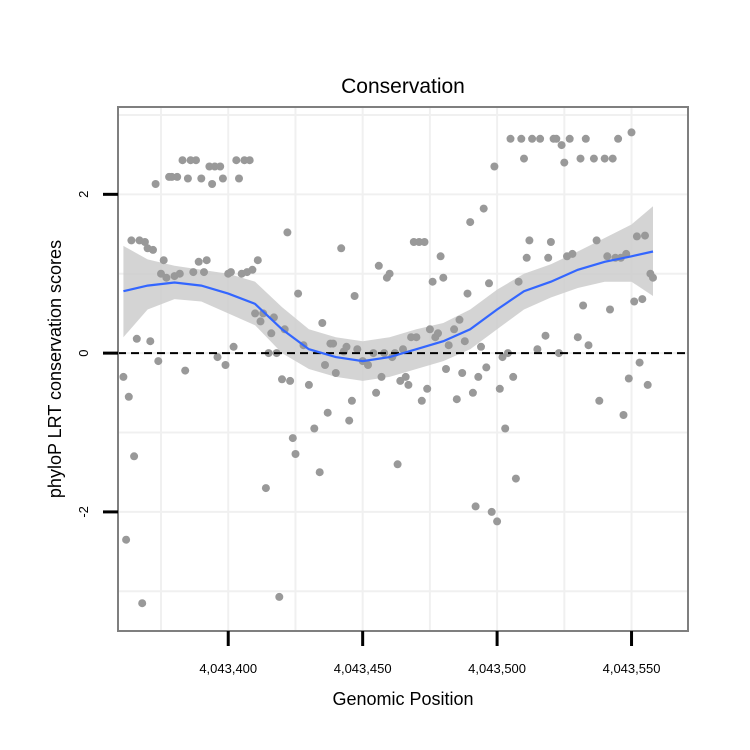  Describe the element at coordinates (55, 369) in the screenshot. I see `y-axis-title: phyloP LRT conservation scores` at that location.